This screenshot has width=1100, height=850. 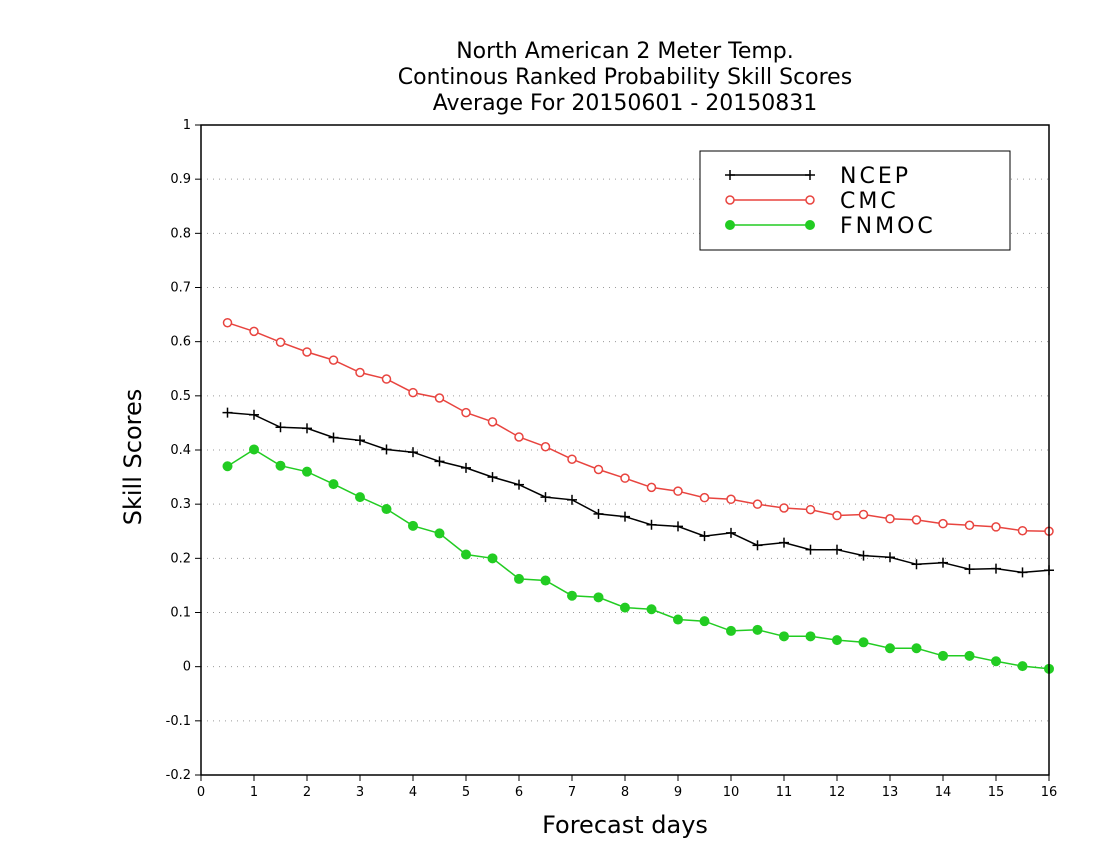 I want to click on y-tick-label: 0.1, so click(x=180, y=613).